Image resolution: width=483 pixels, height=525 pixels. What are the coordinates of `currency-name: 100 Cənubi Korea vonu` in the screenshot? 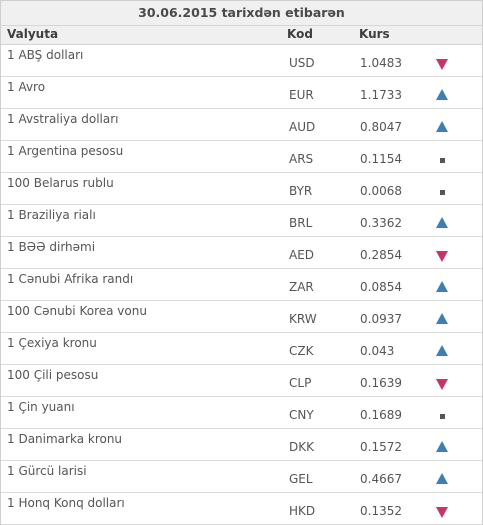 It's located at (77, 311).